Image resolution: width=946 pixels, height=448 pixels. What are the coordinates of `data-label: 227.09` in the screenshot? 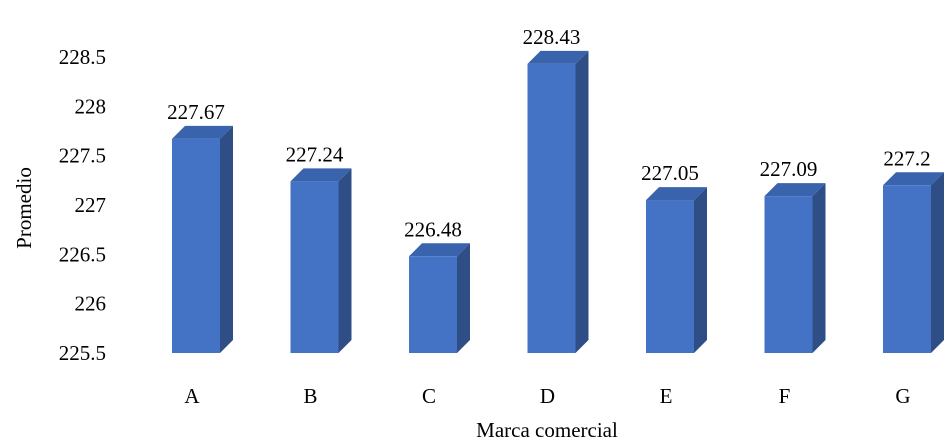 It's located at (789, 169).